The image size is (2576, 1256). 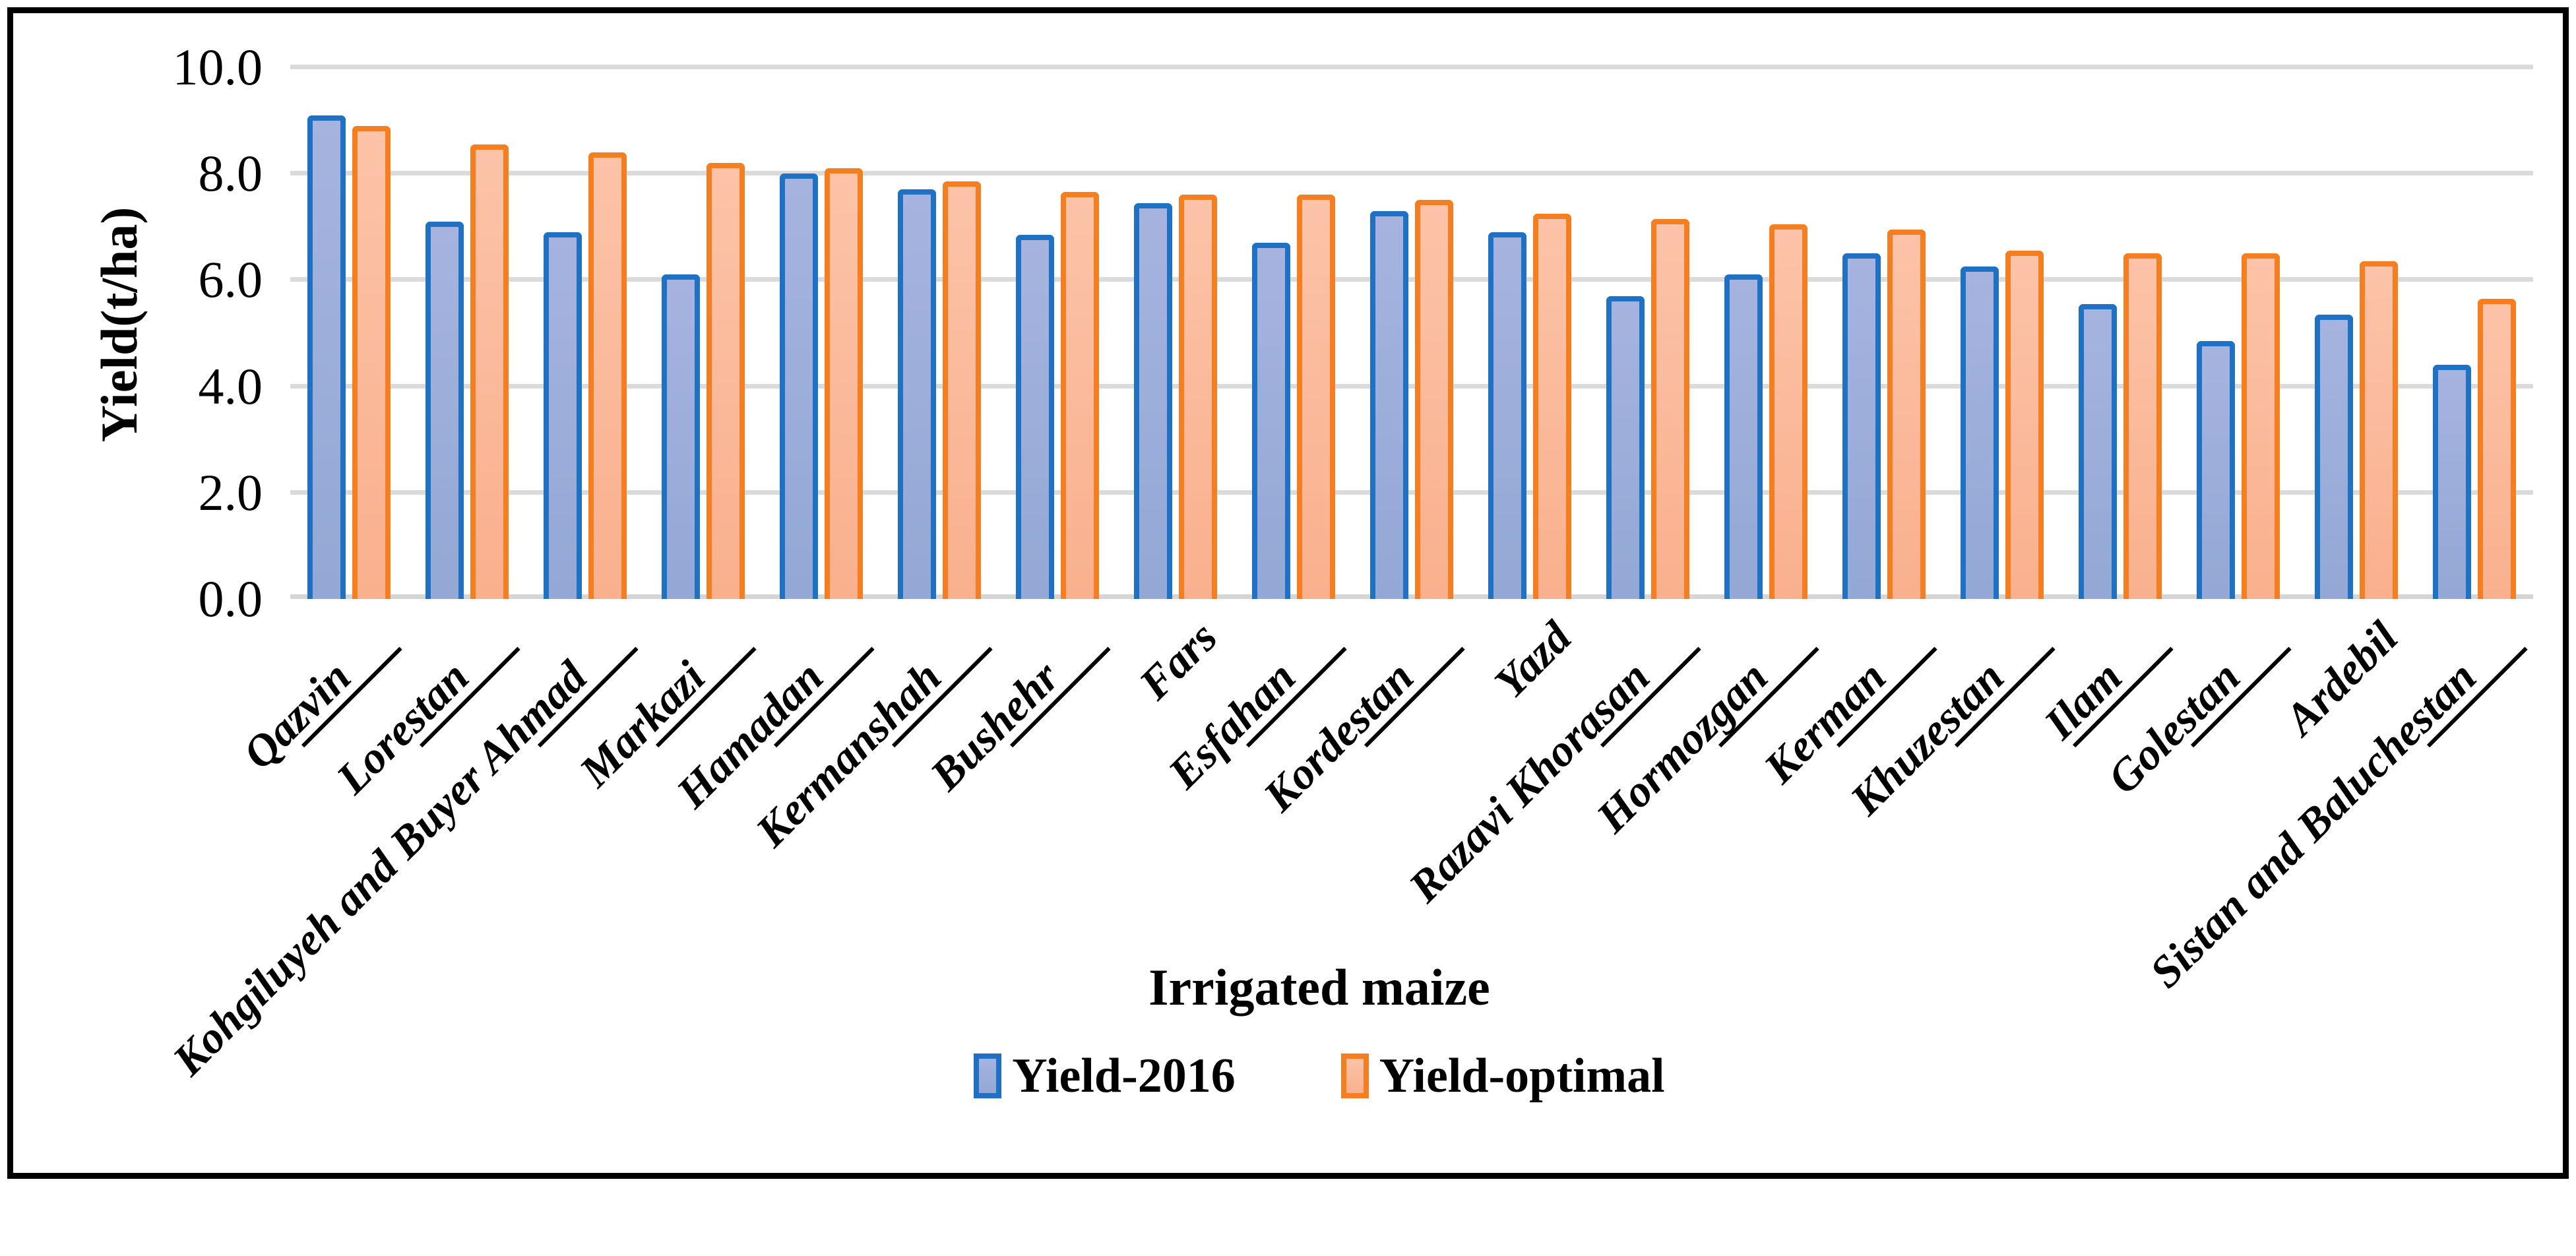 What do you see at coordinates (231, 279) in the screenshot?
I see `y-tick-label: 6.0` at bounding box center [231, 279].